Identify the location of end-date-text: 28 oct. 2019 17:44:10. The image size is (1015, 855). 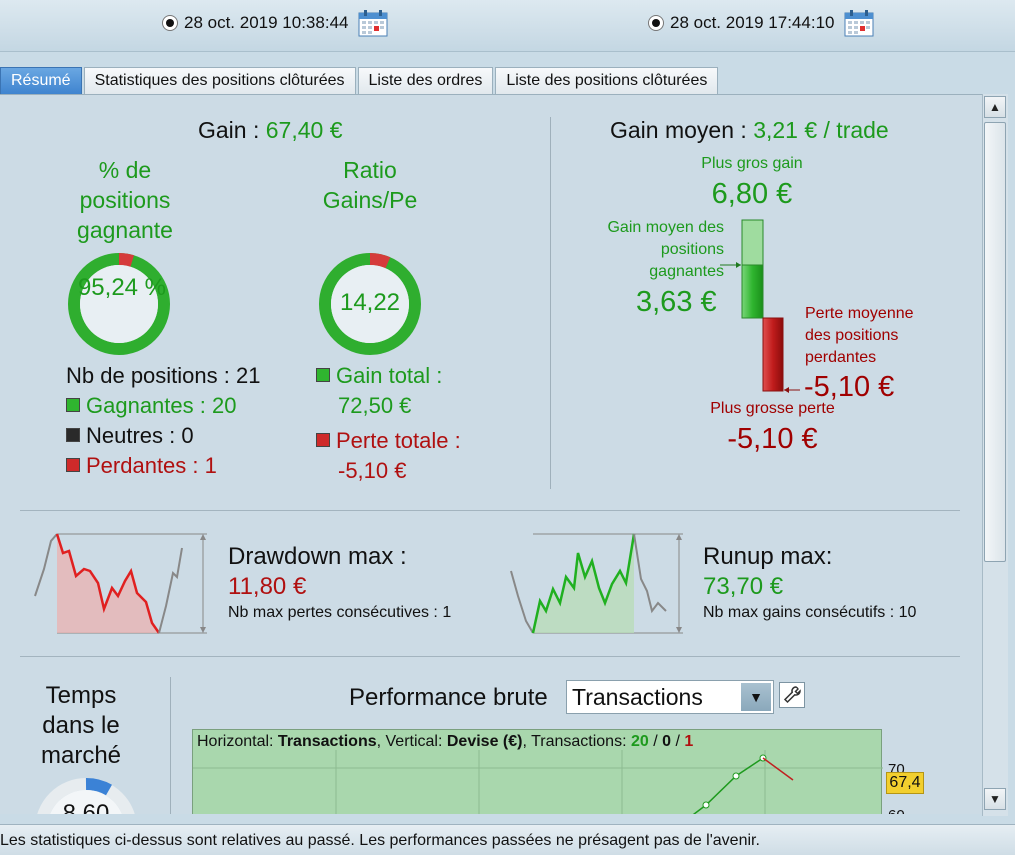
(752, 22).